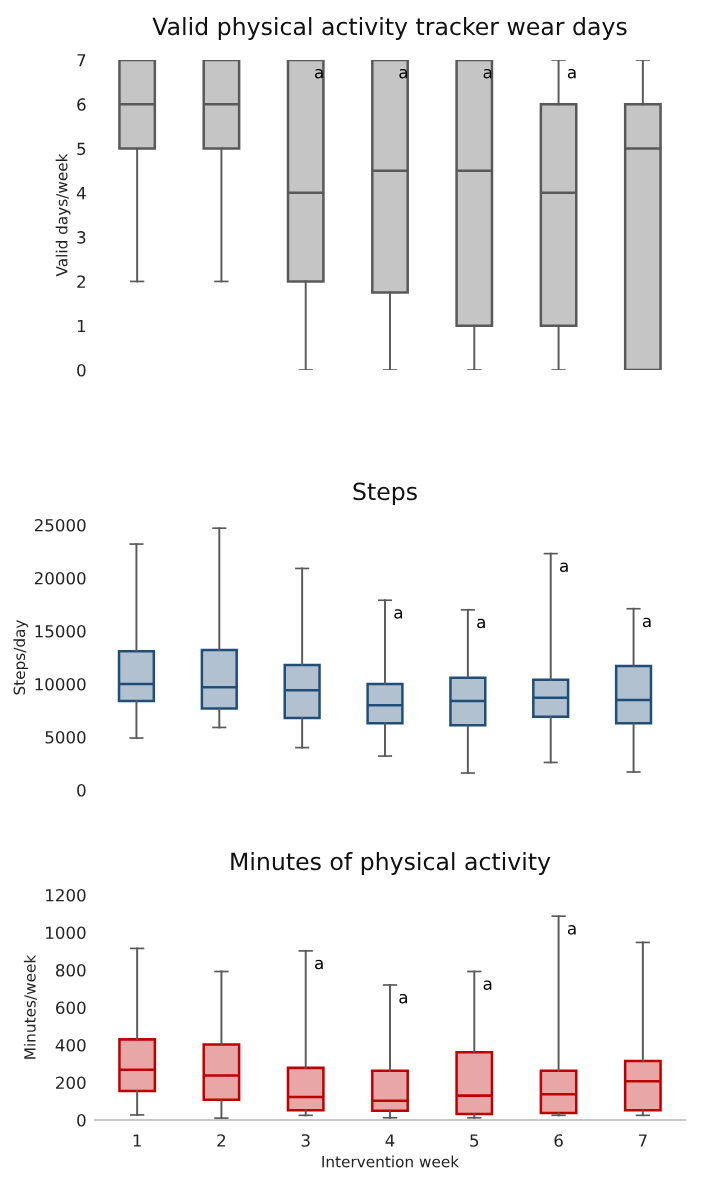 The height and width of the screenshot is (1191, 703). I want to click on y-tick-label: 4, so click(81, 193).